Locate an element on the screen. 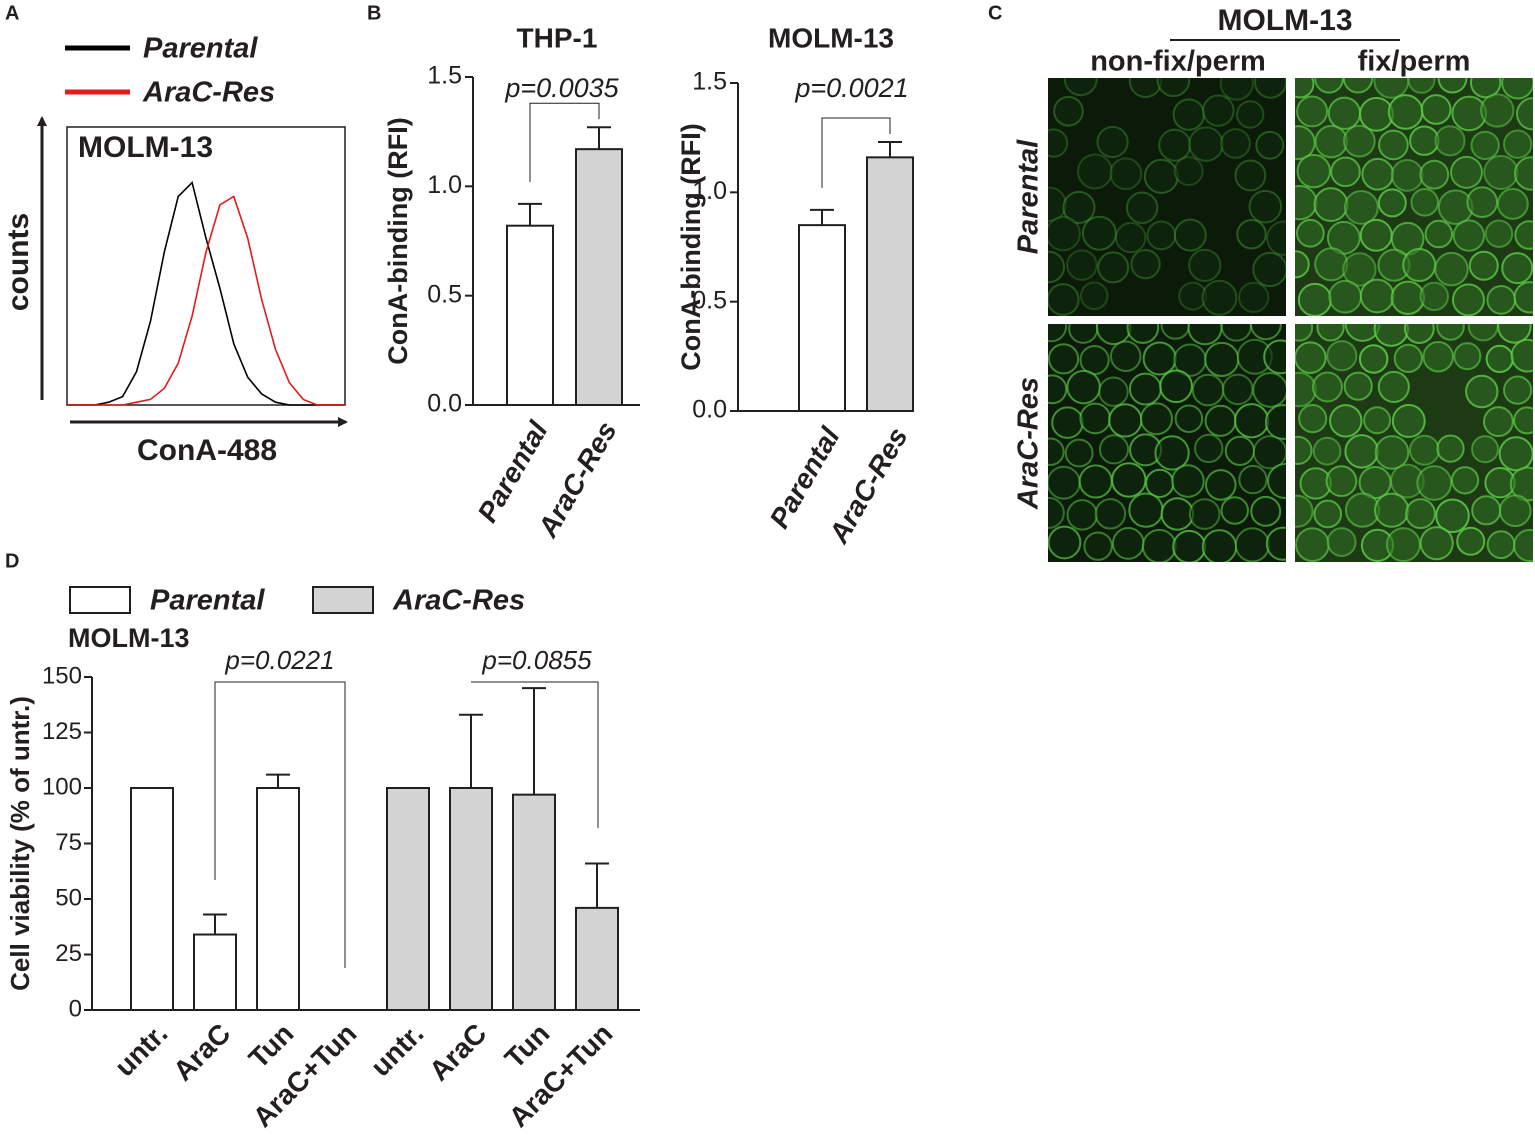 The height and width of the screenshot is (1145, 1535). y-tick-label: 75 is located at coordinates (68, 842).